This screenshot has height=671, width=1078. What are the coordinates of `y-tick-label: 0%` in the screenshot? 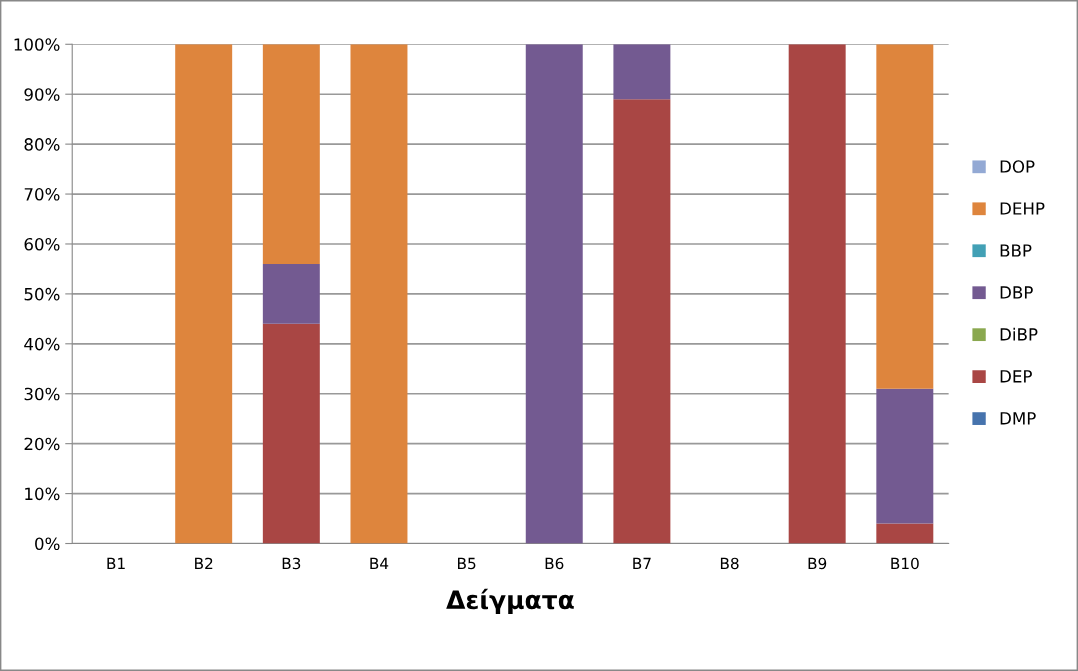 It's located at (47, 544).